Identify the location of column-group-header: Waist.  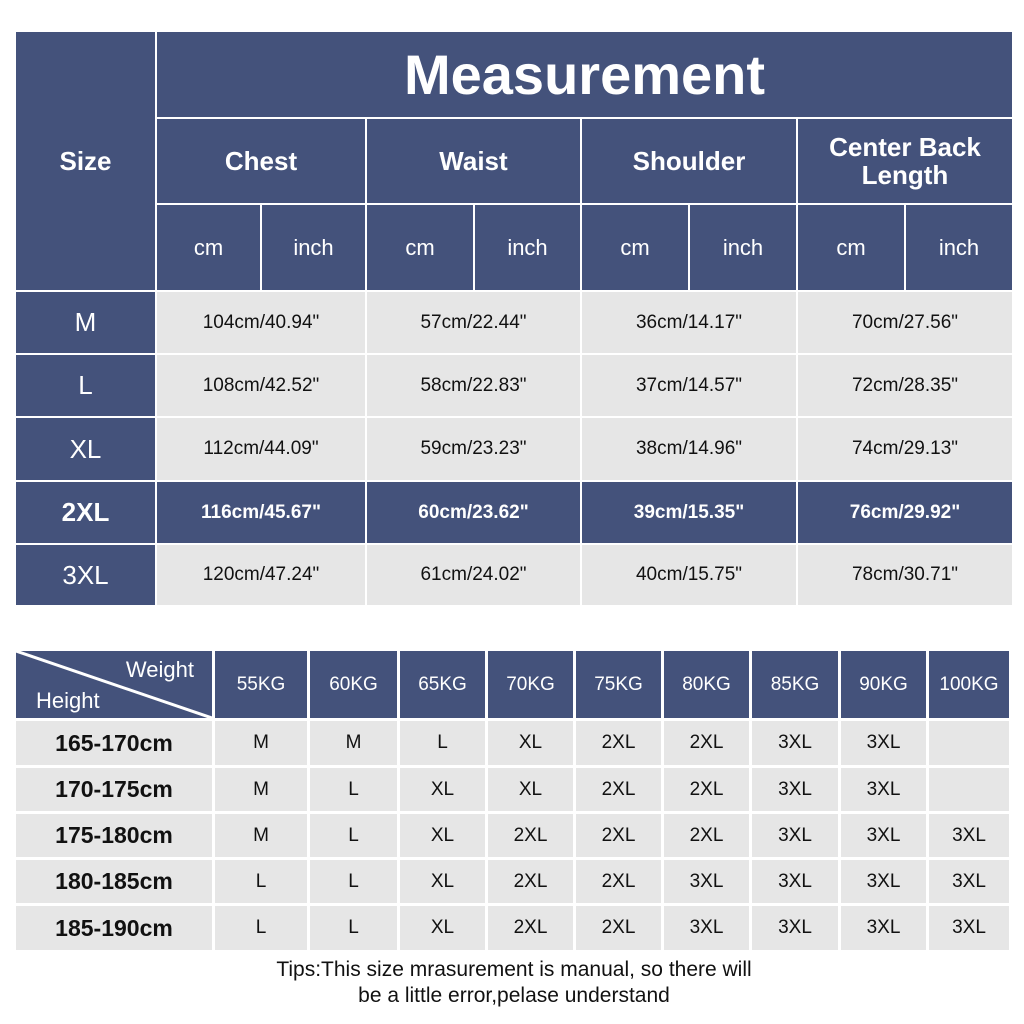
(473, 161).